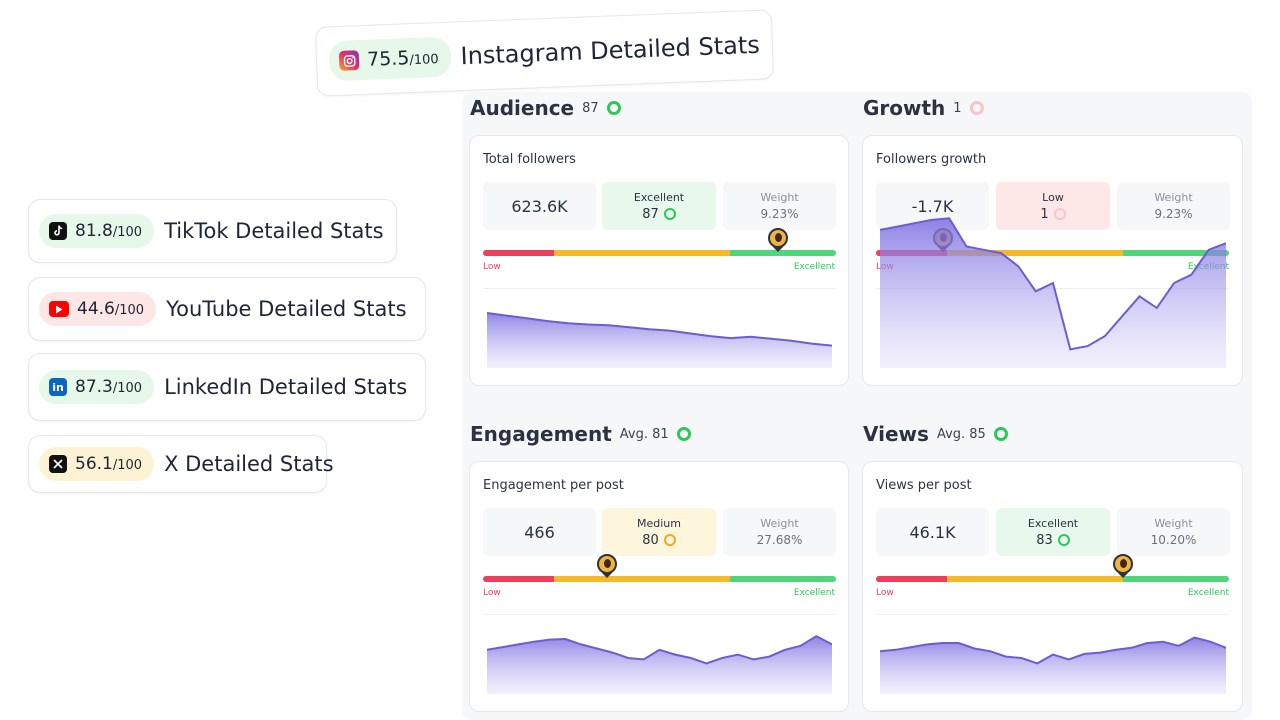  Describe the element at coordinates (94, 464) in the screenshot. I see `x-score-value: 56.1` at that location.